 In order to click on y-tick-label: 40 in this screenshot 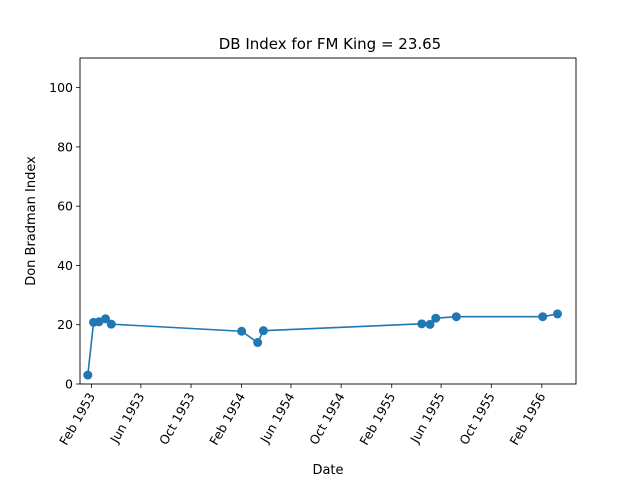, I will do `click(65, 265)`.